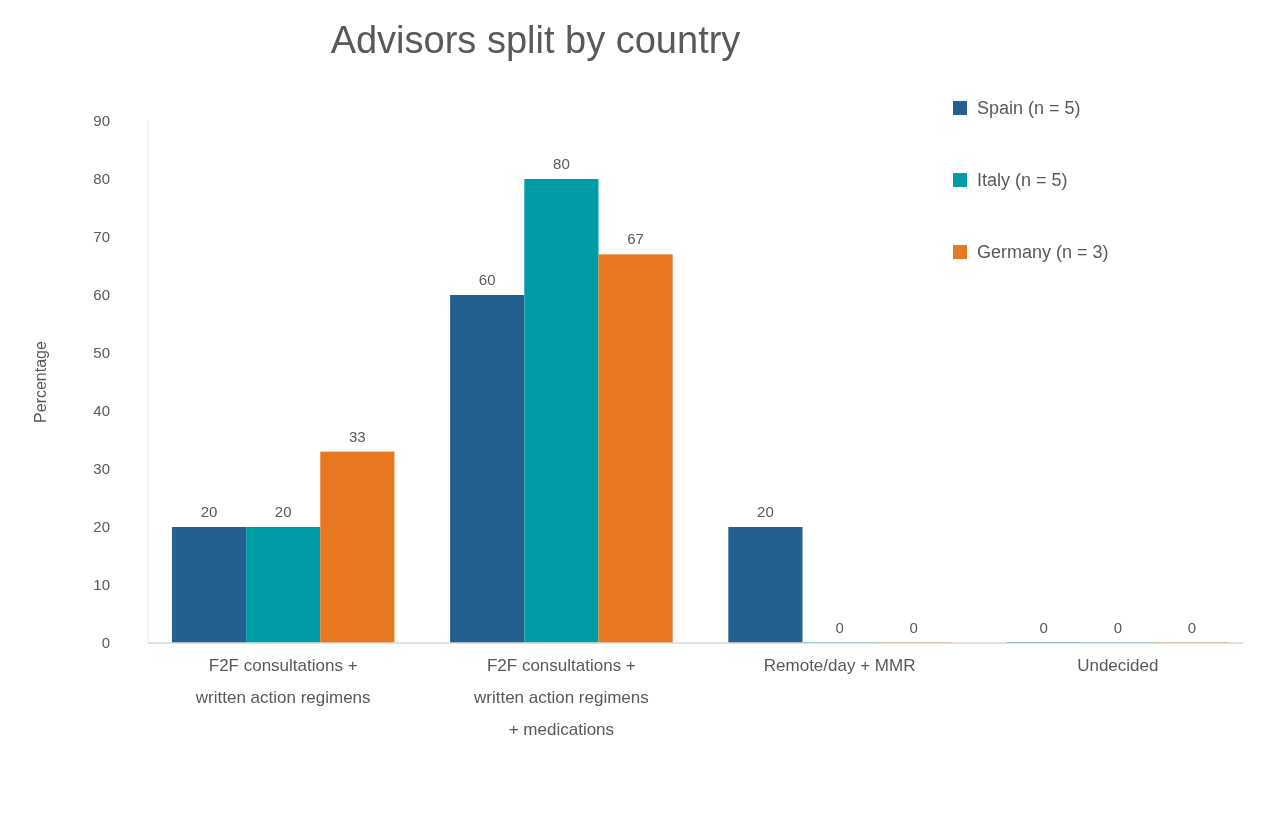 This screenshot has height=816, width=1271. What do you see at coordinates (101, 121) in the screenshot?
I see `y-tick-label: 90` at bounding box center [101, 121].